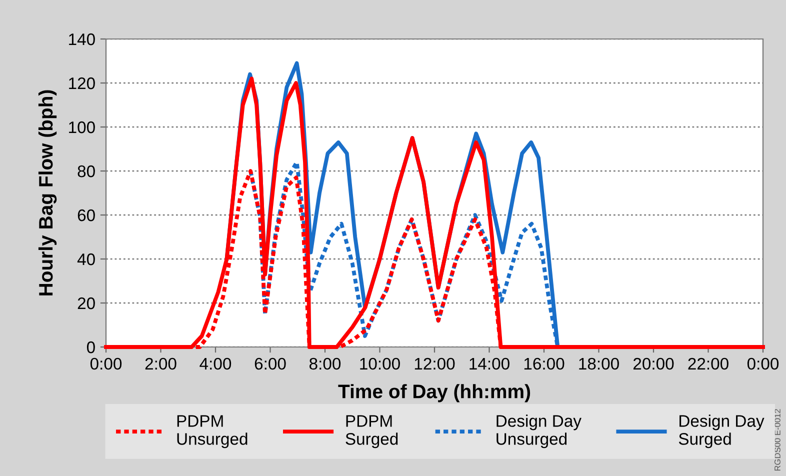 The height and width of the screenshot is (476, 786). I want to click on y-tick-label: 100, so click(82, 127).